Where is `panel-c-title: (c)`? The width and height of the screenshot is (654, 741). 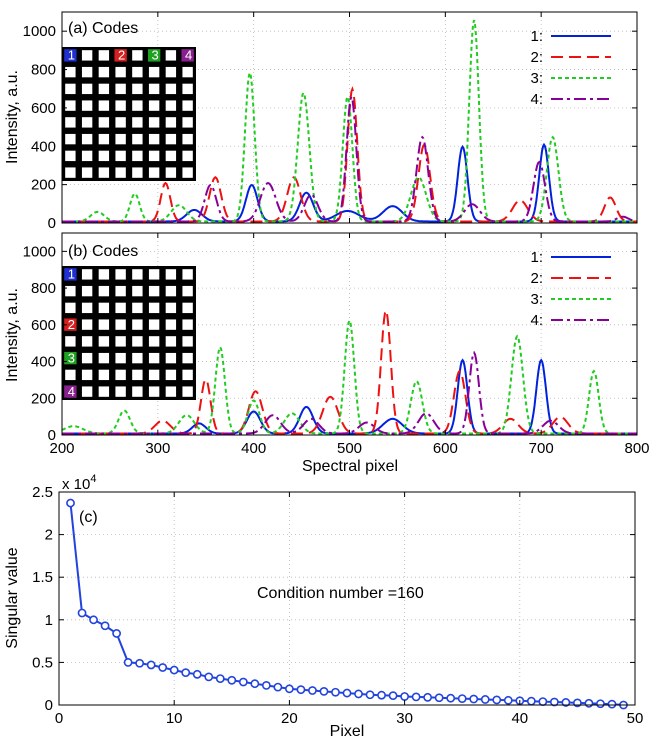 panel-c-title: (c) is located at coordinates (88, 517).